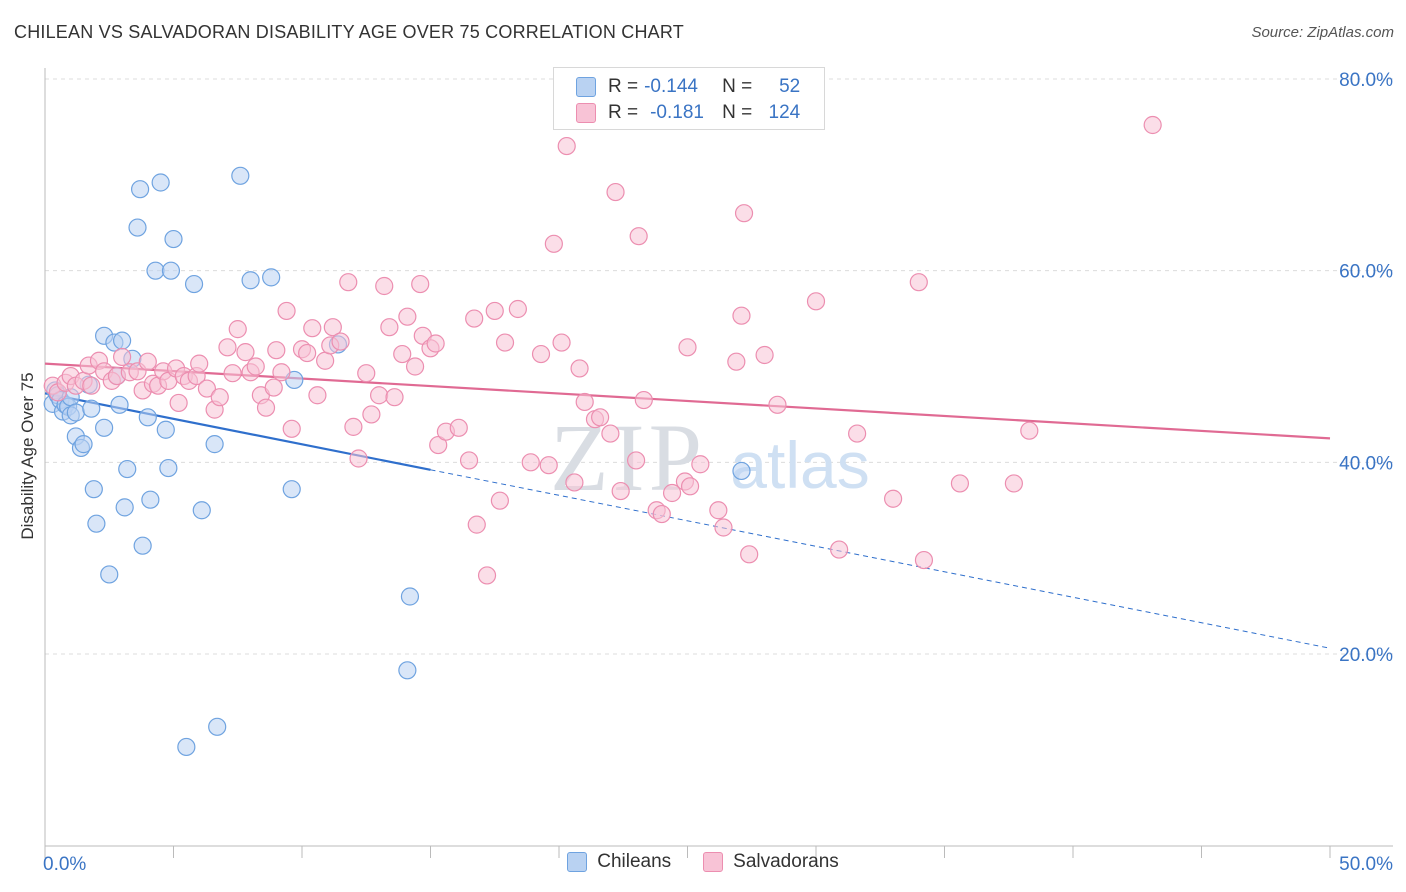 This screenshot has width=1406, height=892. Describe the element at coordinates (687, 401) in the screenshot. I see `salvadoran-trendline` at that location.